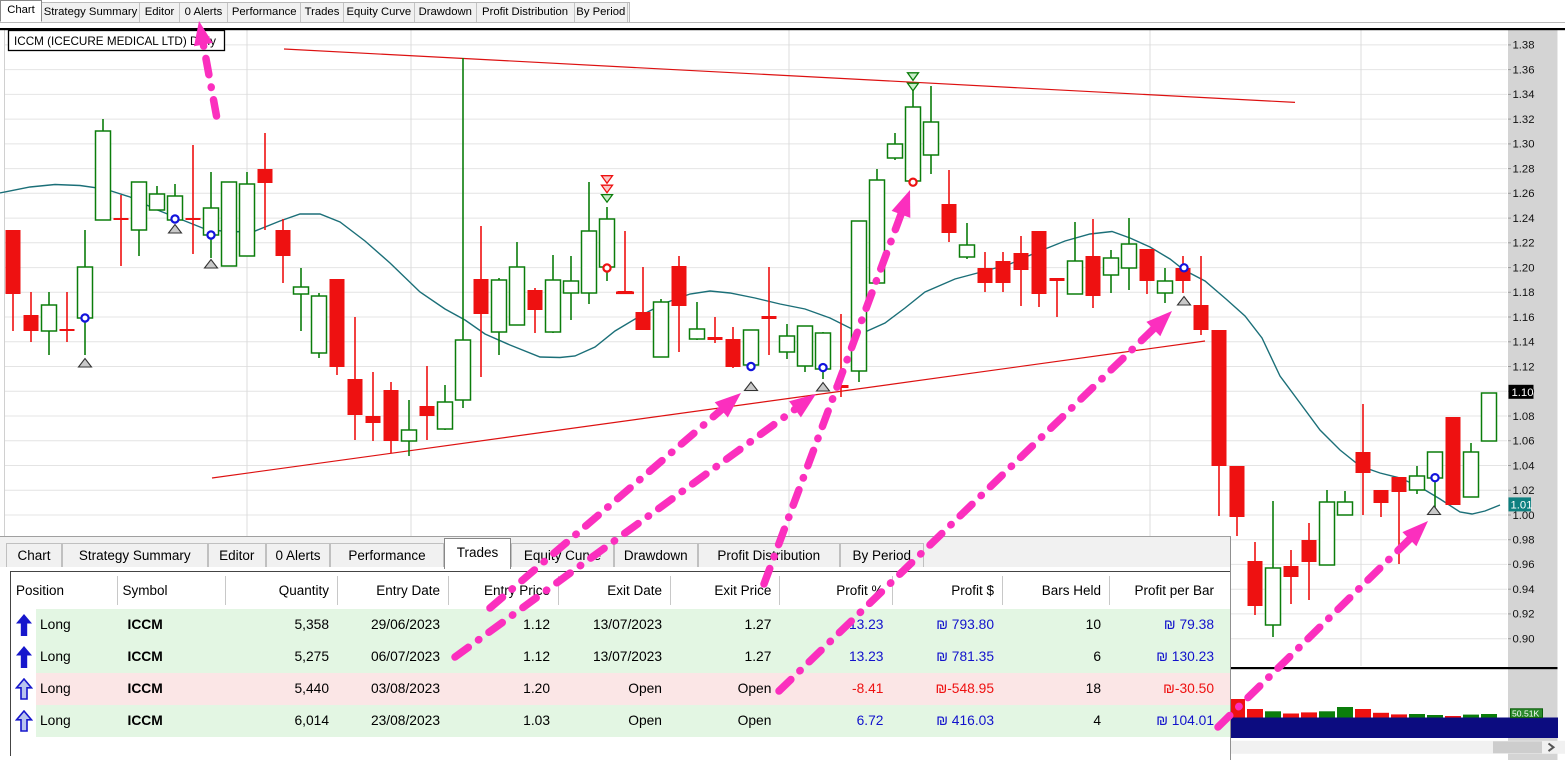 This screenshot has height=760, width=1565. Describe the element at coordinates (1524, 46) in the screenshot. I see `svg-text: 1.38` at that location.